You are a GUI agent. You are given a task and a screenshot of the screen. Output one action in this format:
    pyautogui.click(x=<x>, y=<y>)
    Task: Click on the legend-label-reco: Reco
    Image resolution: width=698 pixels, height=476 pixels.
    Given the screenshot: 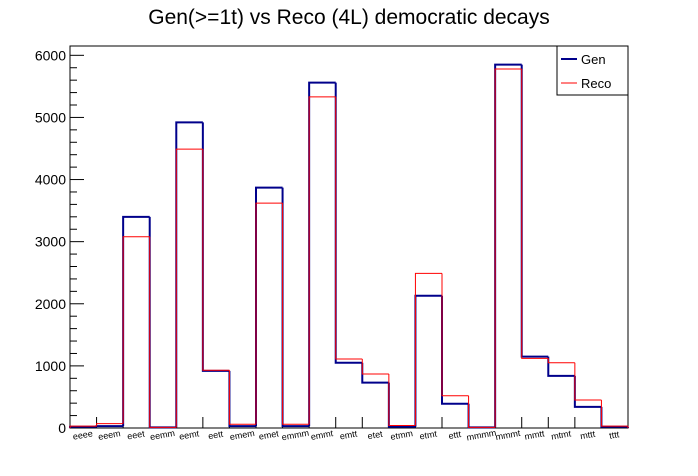 What is the action you would take?
    pyautogui.click(x=596, y=83)
    